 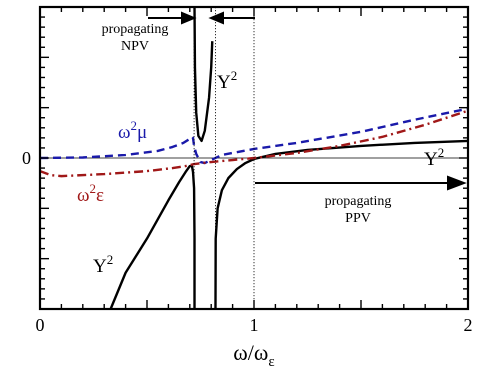 I want to click on x-axis-label: ω/ωε, so click(x=253, y=355).